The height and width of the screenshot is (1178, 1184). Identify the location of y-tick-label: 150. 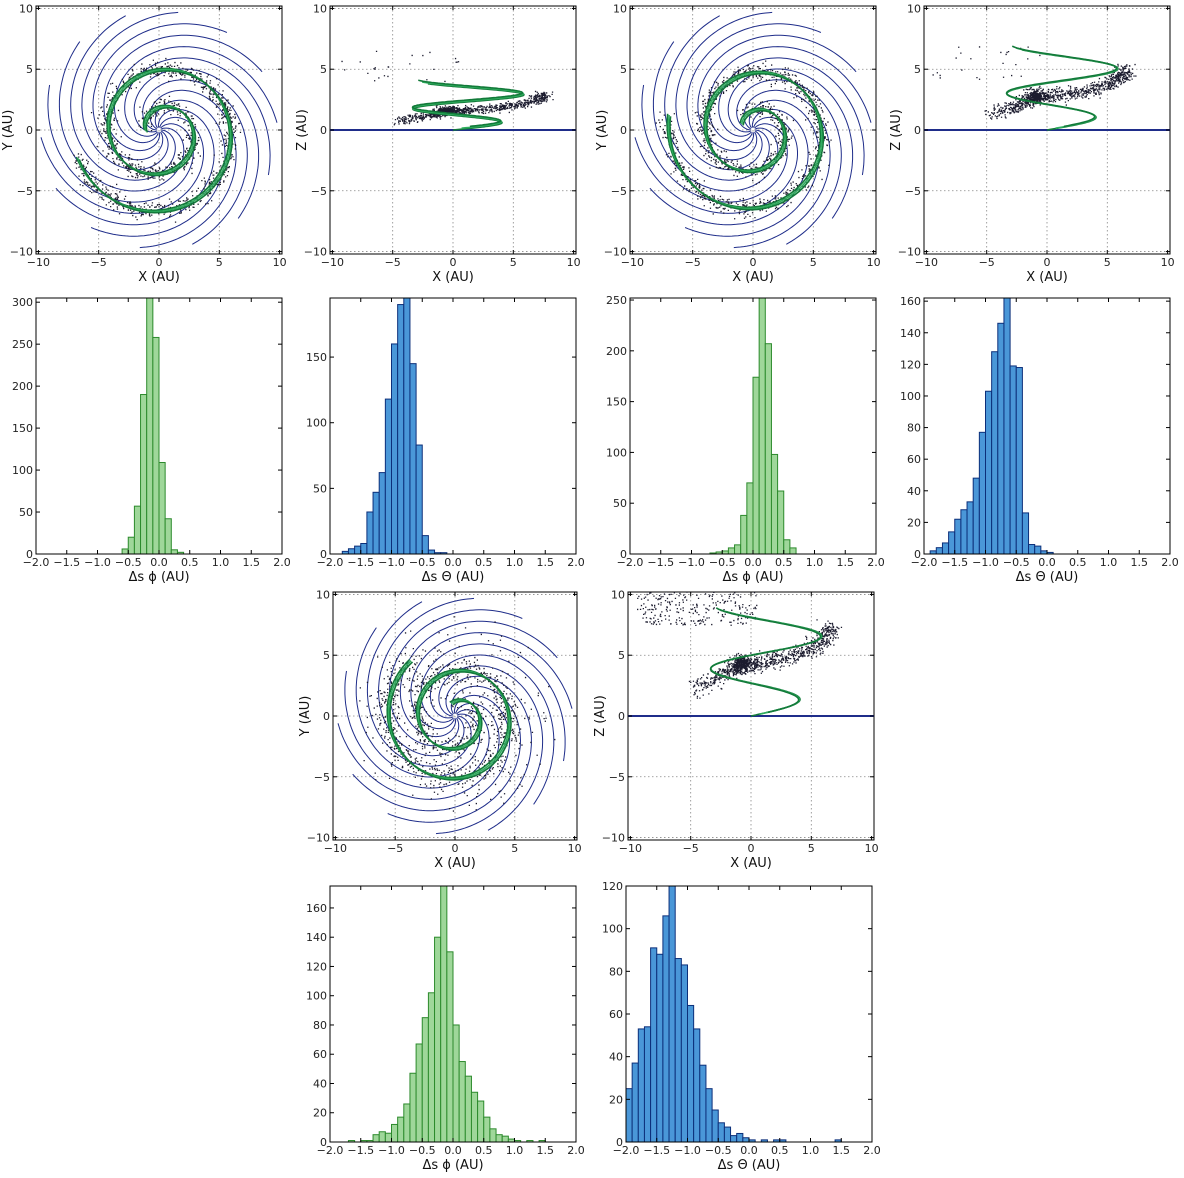
(22, 428).